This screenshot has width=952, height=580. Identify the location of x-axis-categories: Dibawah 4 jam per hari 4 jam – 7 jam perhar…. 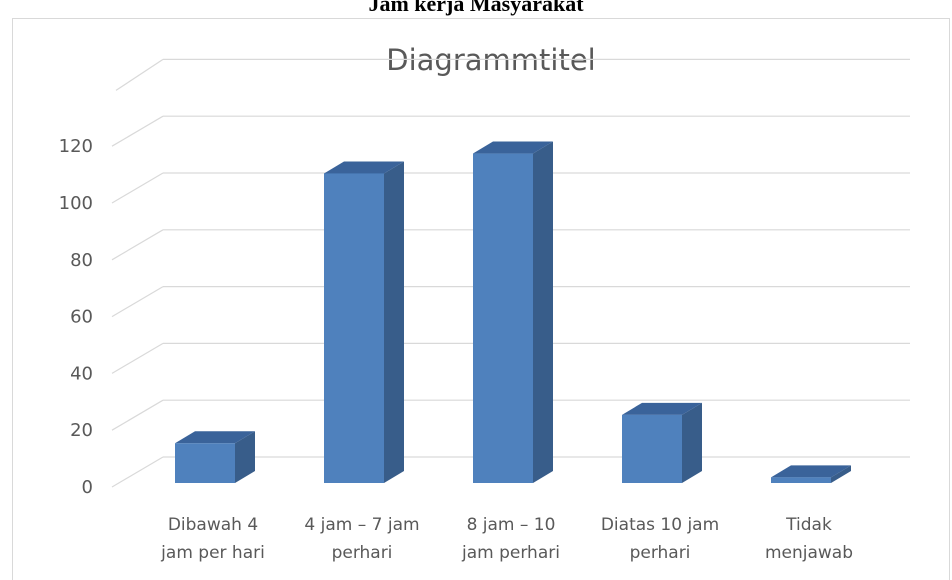
(506, 539).